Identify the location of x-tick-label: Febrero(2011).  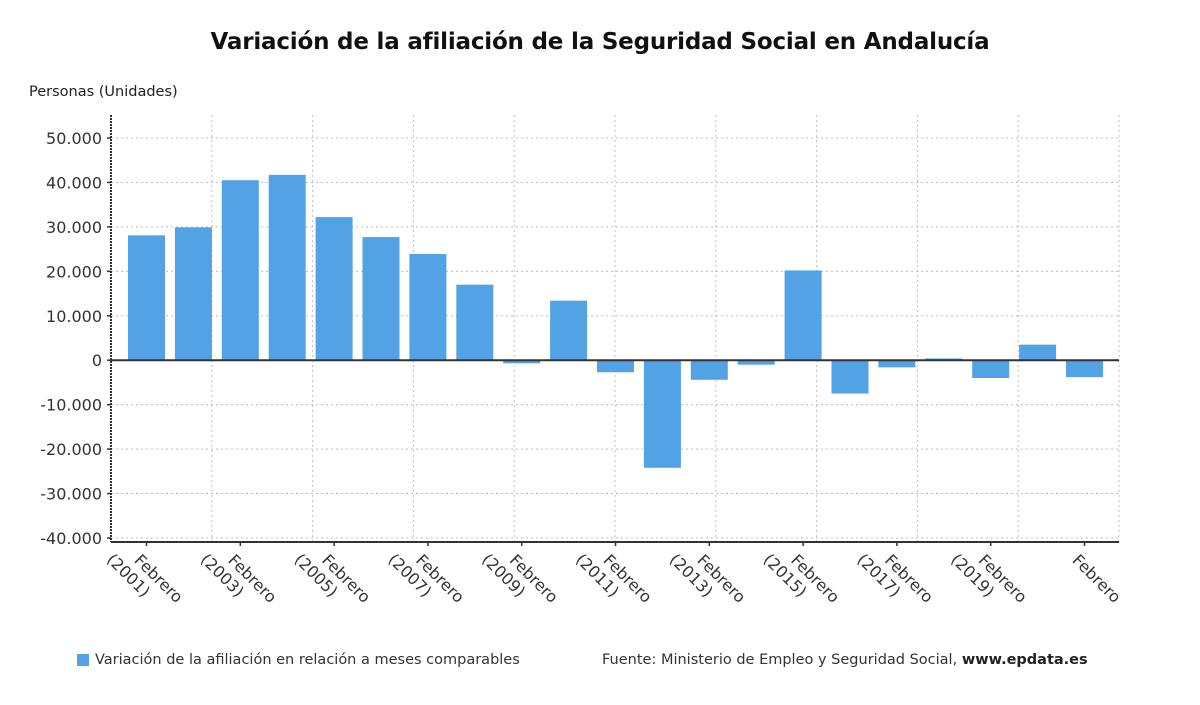
(614, 578).